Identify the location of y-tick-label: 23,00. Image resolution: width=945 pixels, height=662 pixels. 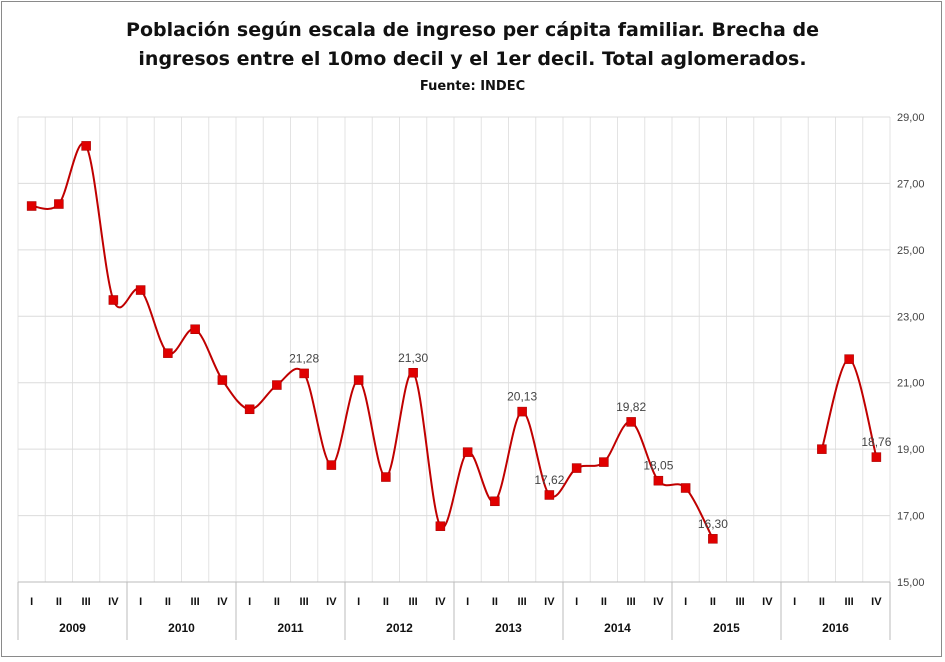
(911, 317).